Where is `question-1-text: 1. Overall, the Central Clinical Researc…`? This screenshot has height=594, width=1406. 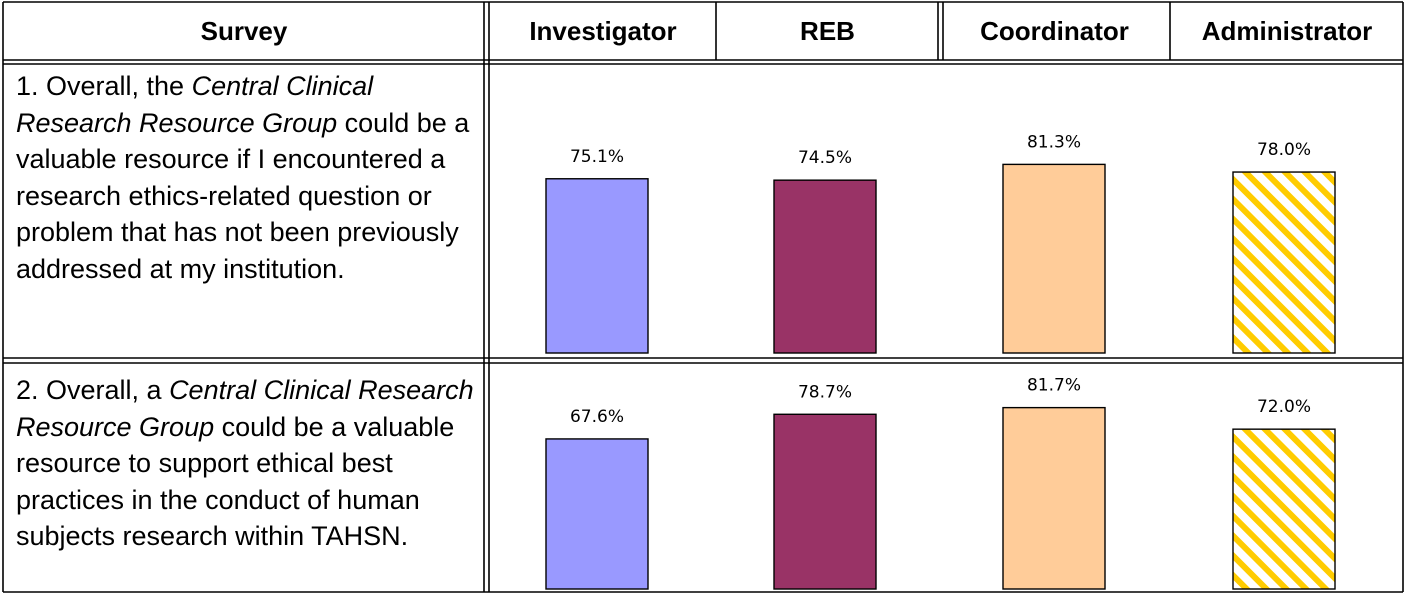 question-1-text: 1. Overall, the Central Clinical Researc… is located at coordinates (250, 177).